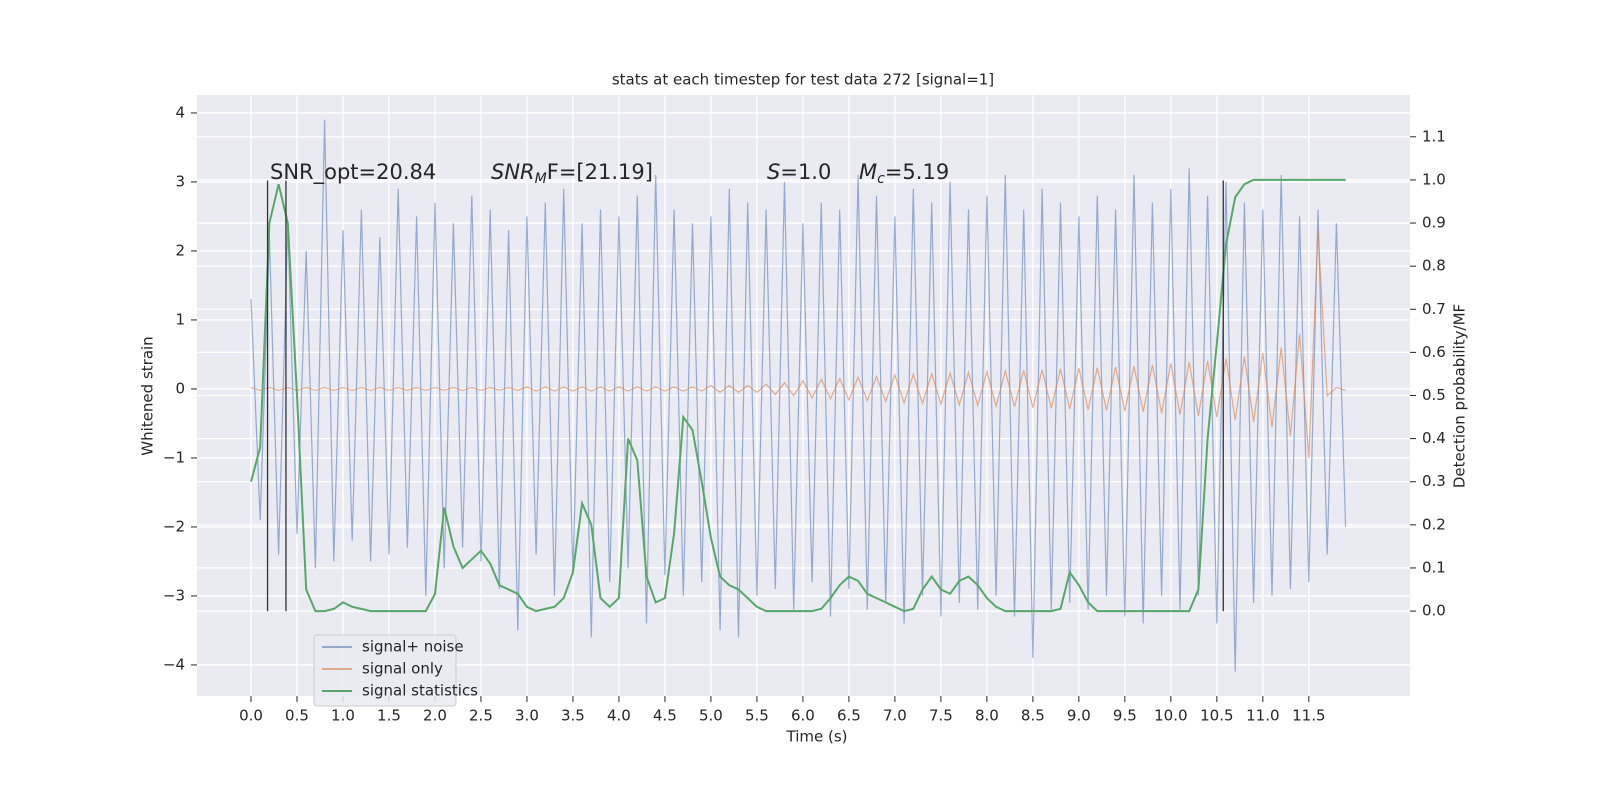  What do you see at coordinates (148, 395) in the screenshot?
I see `y-axis-label: Whitened strain` at bounding box center [148, 395].